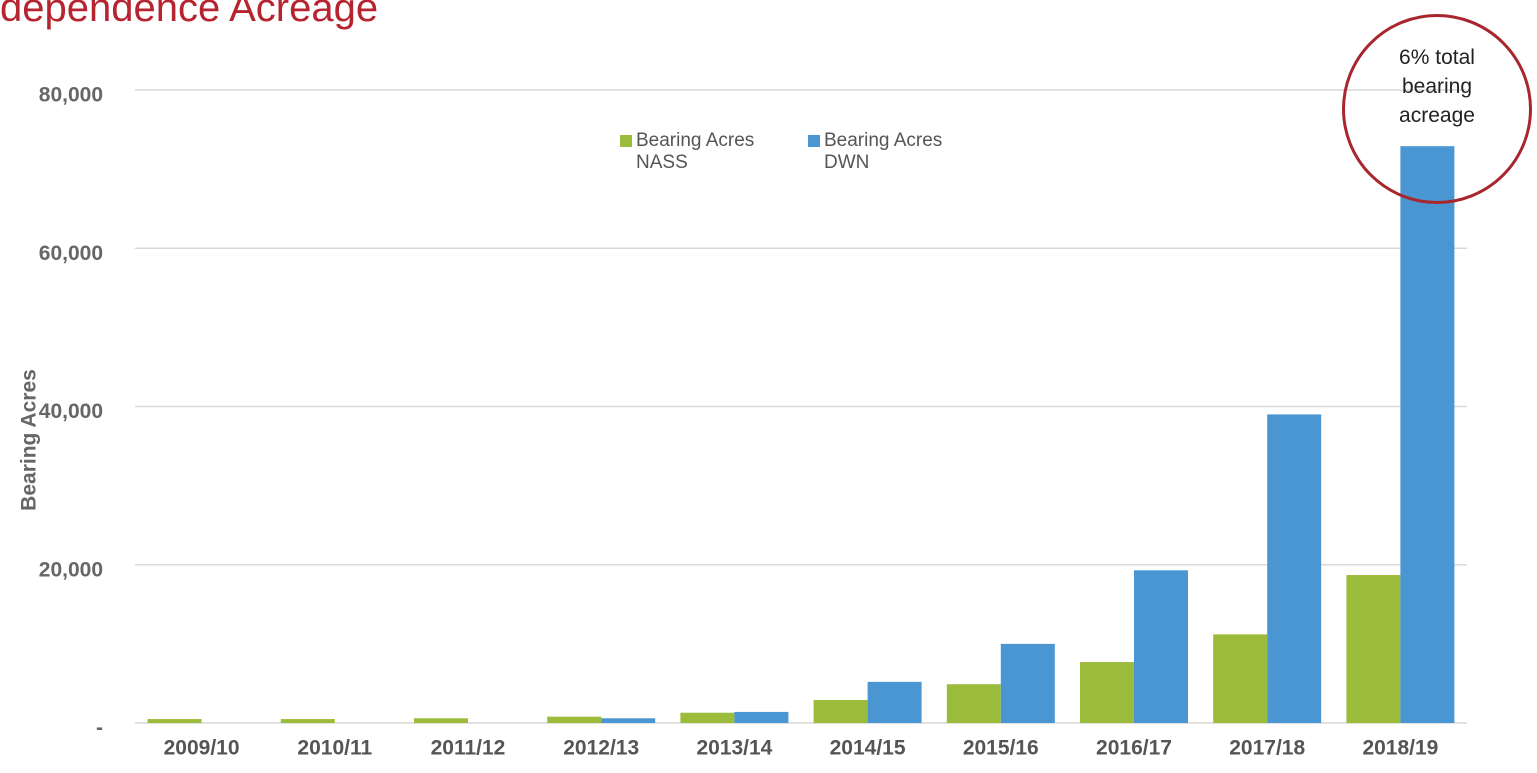 This screenshot has height=773, width=1537. Describe the element at coordinates (1437, 86) in the screenshot. I see `annotation: 6% total bearing acreage` at that location.